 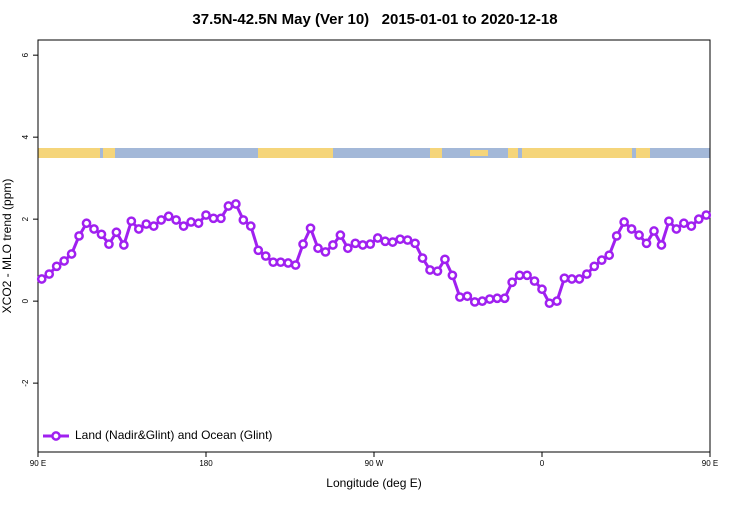 I want to click on x-tick-label: 0, so click(x=542, y=463).